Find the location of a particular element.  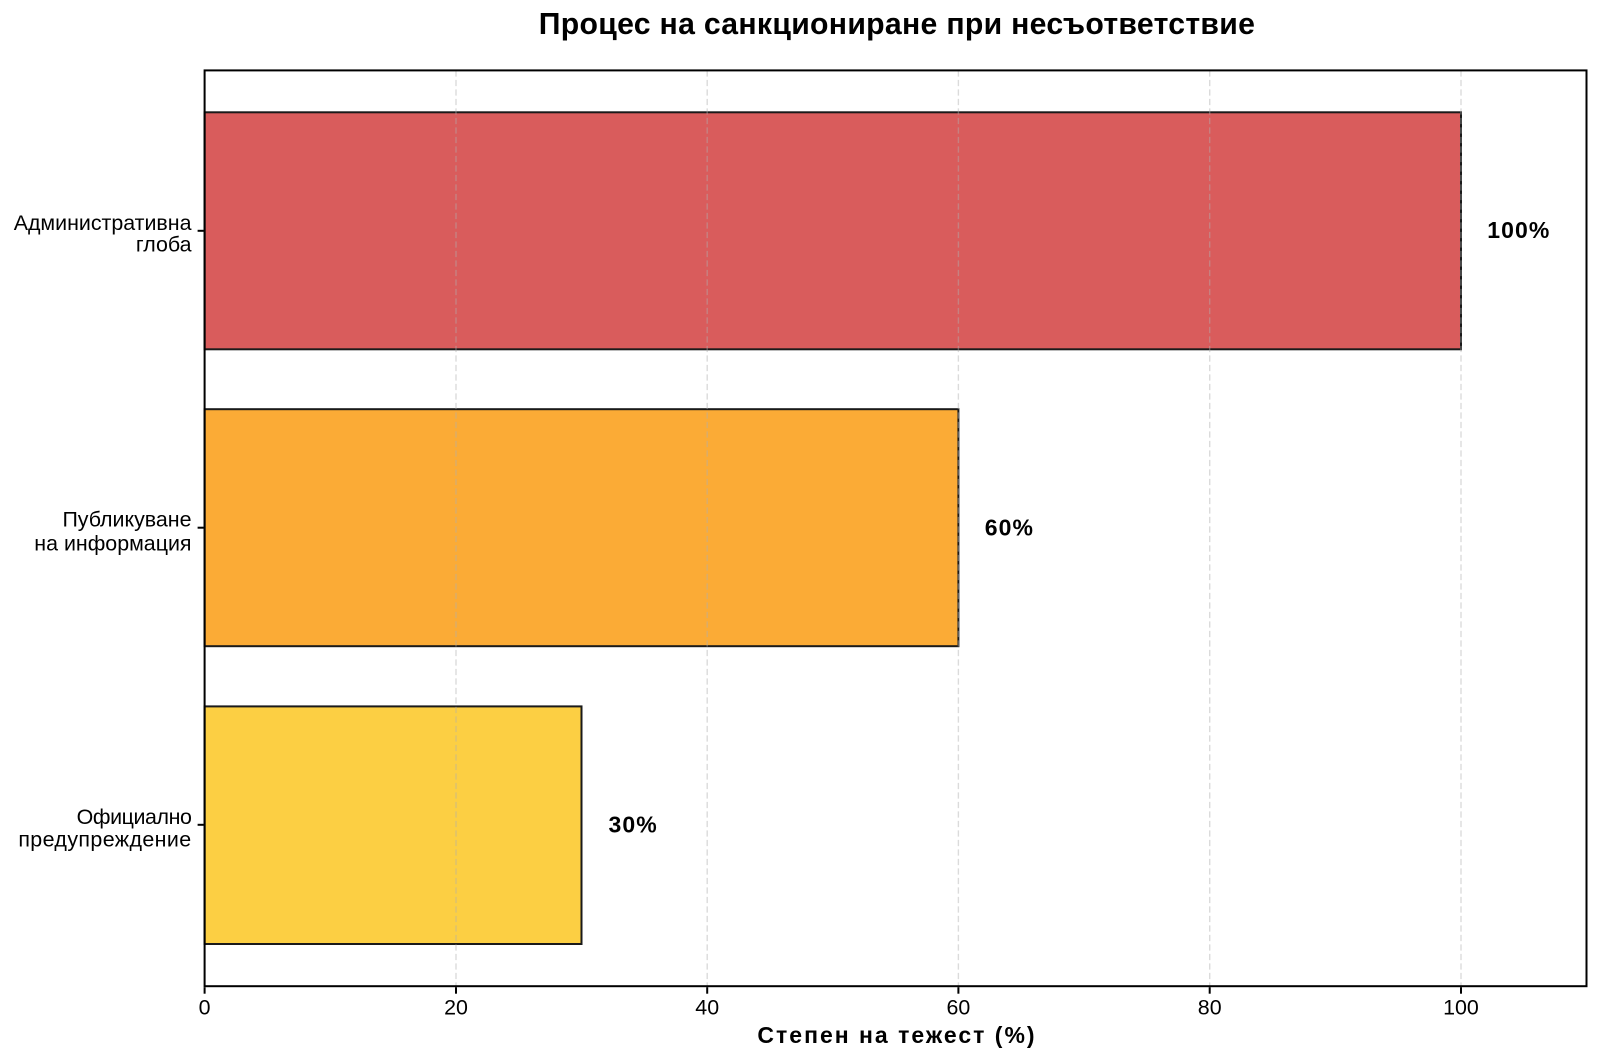

svg-text: на информация is located at coordinates (112, 543).